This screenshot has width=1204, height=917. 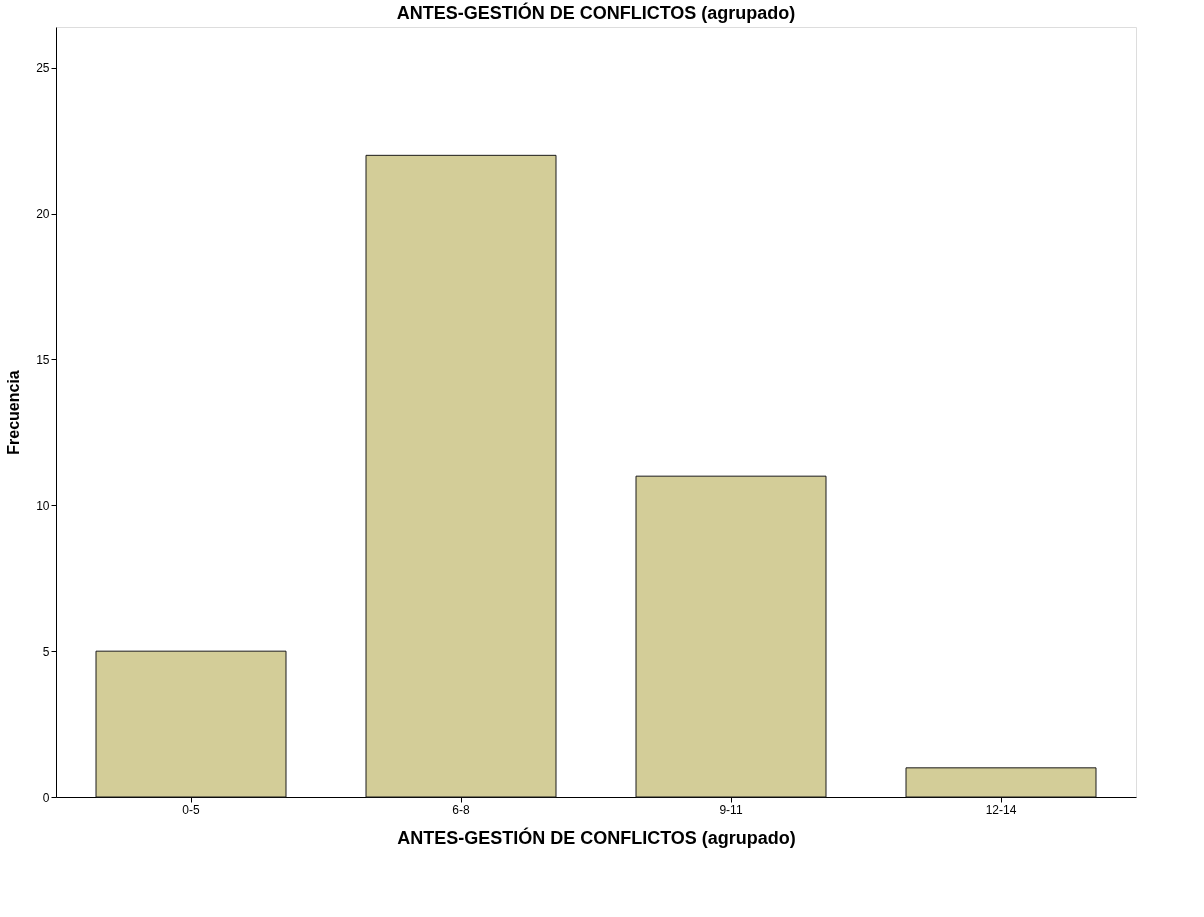 What do you see at coordinates (43, 360) in the screenshot?
I see `y-tick-label: 15` at bounding box center [43, 360].